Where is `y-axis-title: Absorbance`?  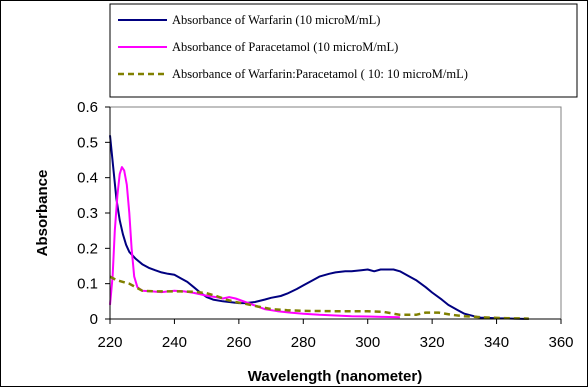 y-axis-title: Absorbance is located at coordinates (42, 213).